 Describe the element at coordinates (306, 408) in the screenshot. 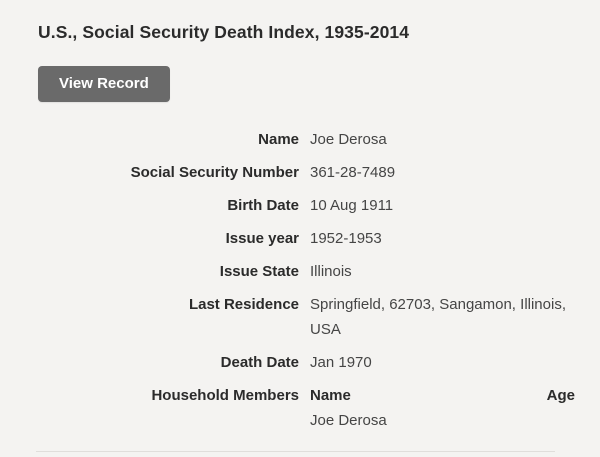

I see `field-row-household-members: Household Members Name Age Joe Derosa` at that location.